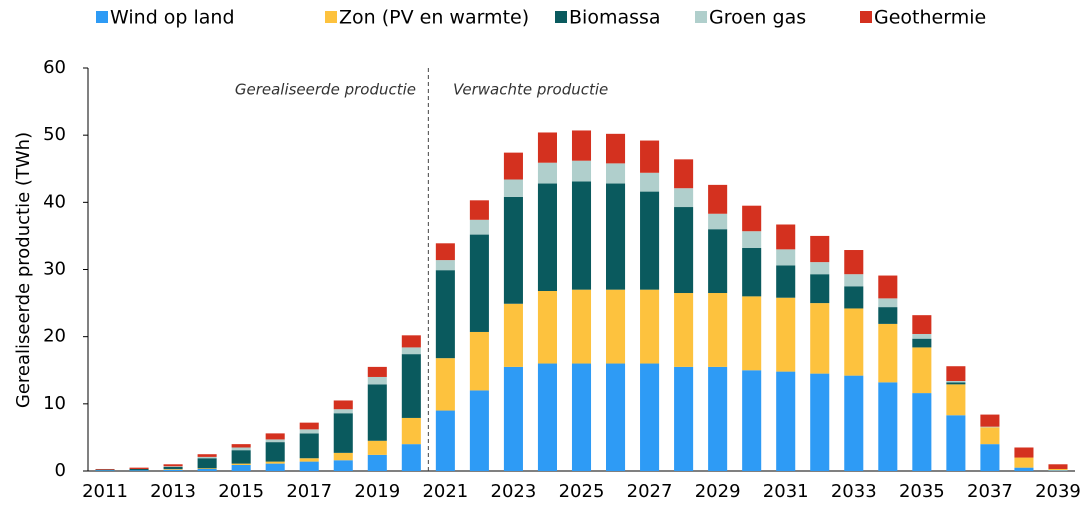 Image resolution: width=1087 pixels, height=511 pixels. What do you see at coordinates (105, 491) in the screenshot?
I see `x-tick-label: 2011` at bounding box center [105, 491].